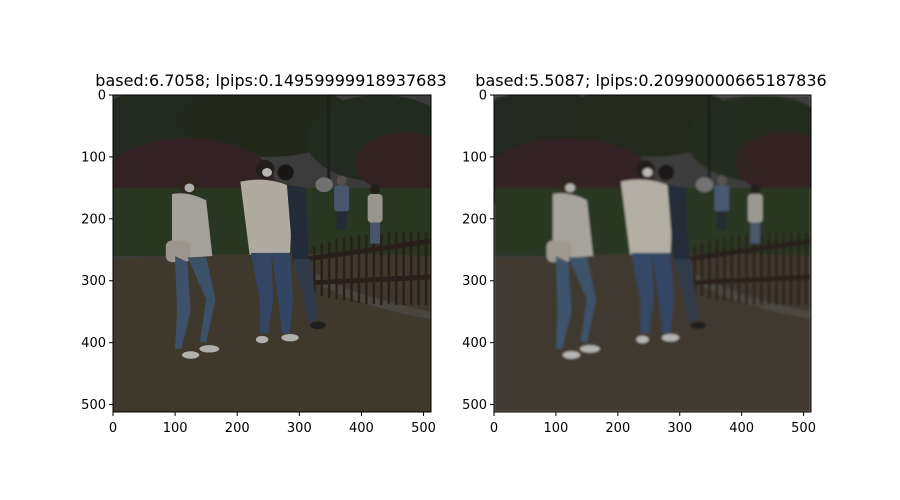 The width and height of the screenshot is (900, 500). I want to click on left-y-tick-label: 200, so click(93, 219).